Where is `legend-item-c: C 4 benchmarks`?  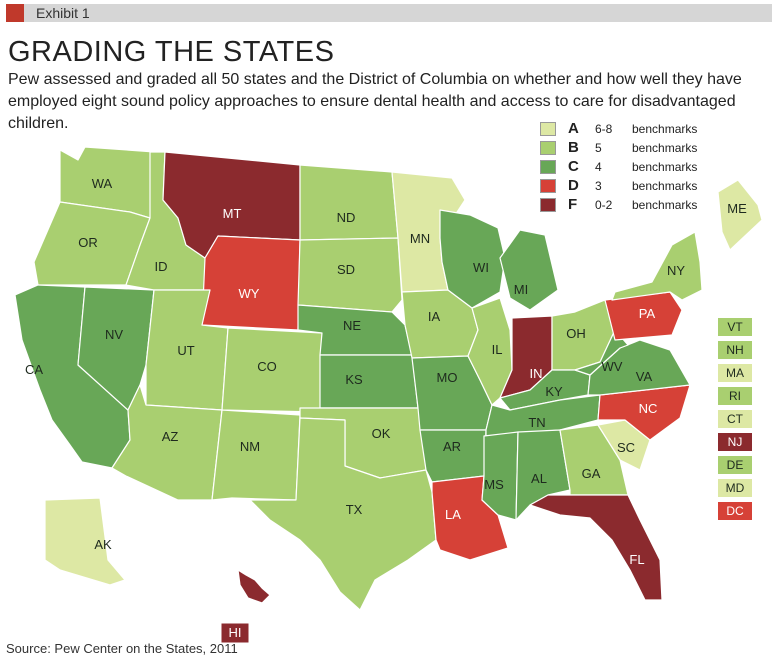 legend-item-c: C 4 benchmarks is located at coordinates (640, 167).